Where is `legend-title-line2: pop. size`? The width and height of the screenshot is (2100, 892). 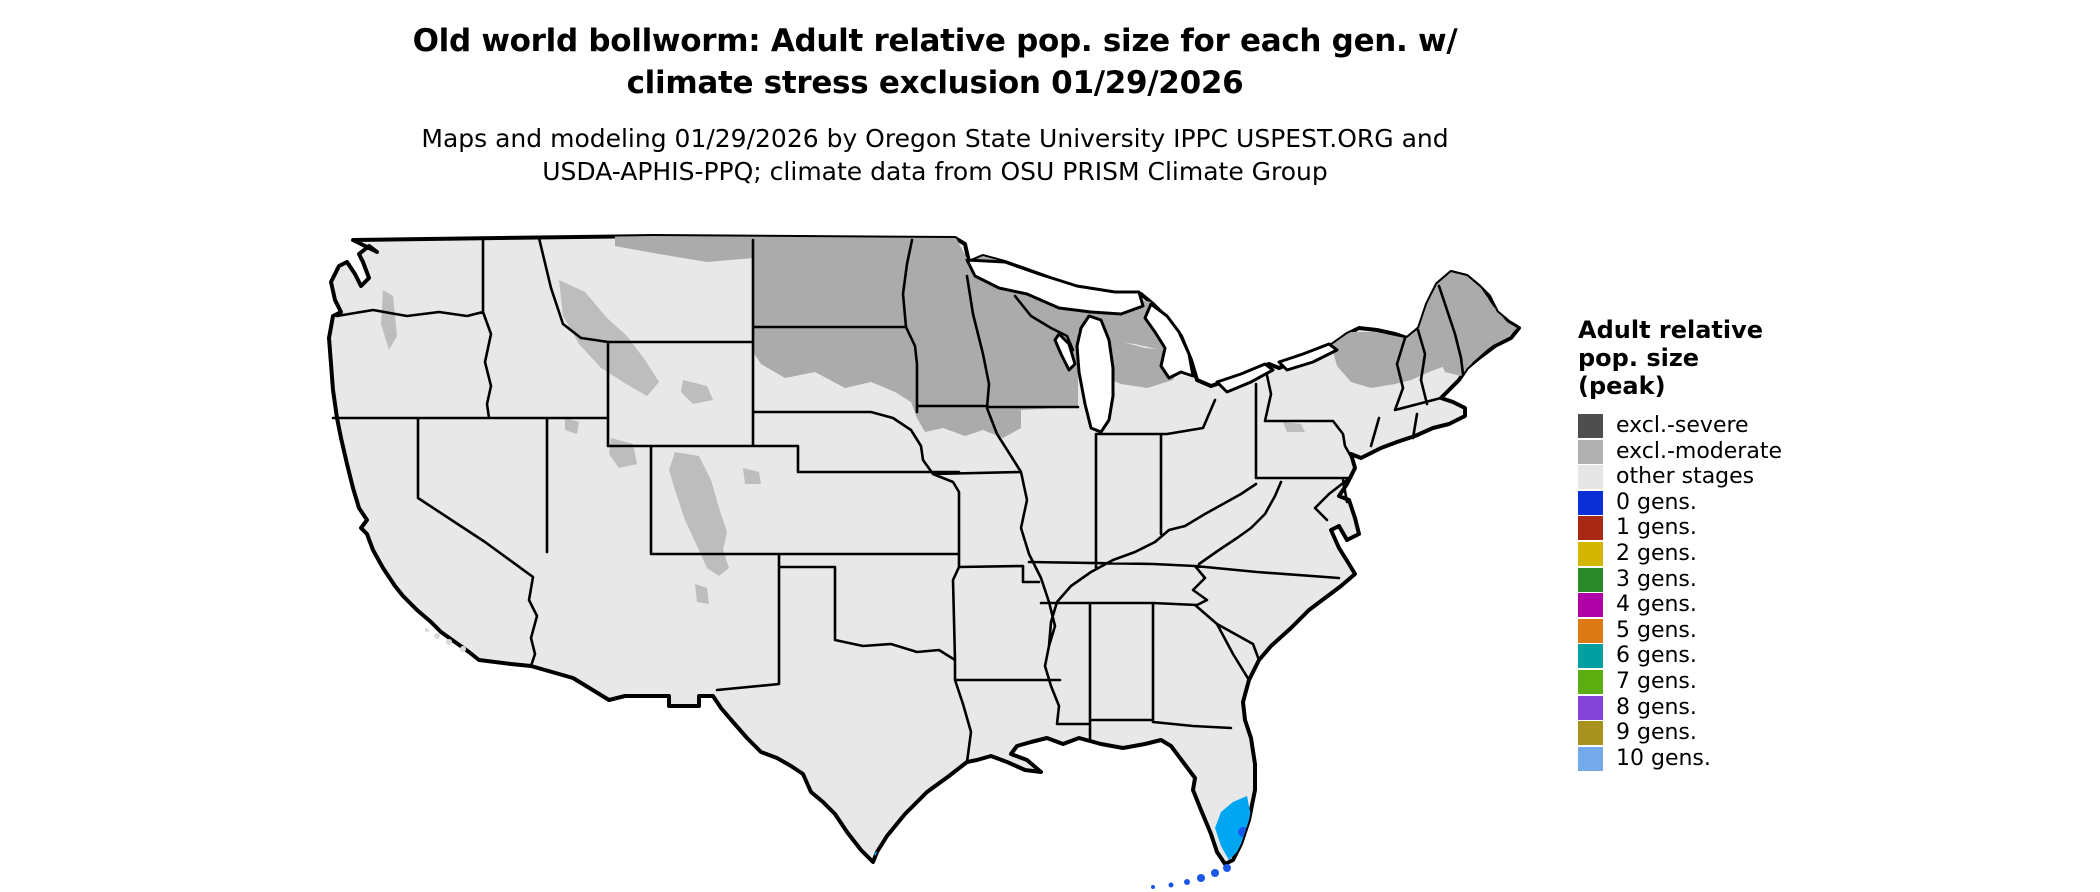 legend-title-line2: pop. size is located at coordinates (1639, 358).